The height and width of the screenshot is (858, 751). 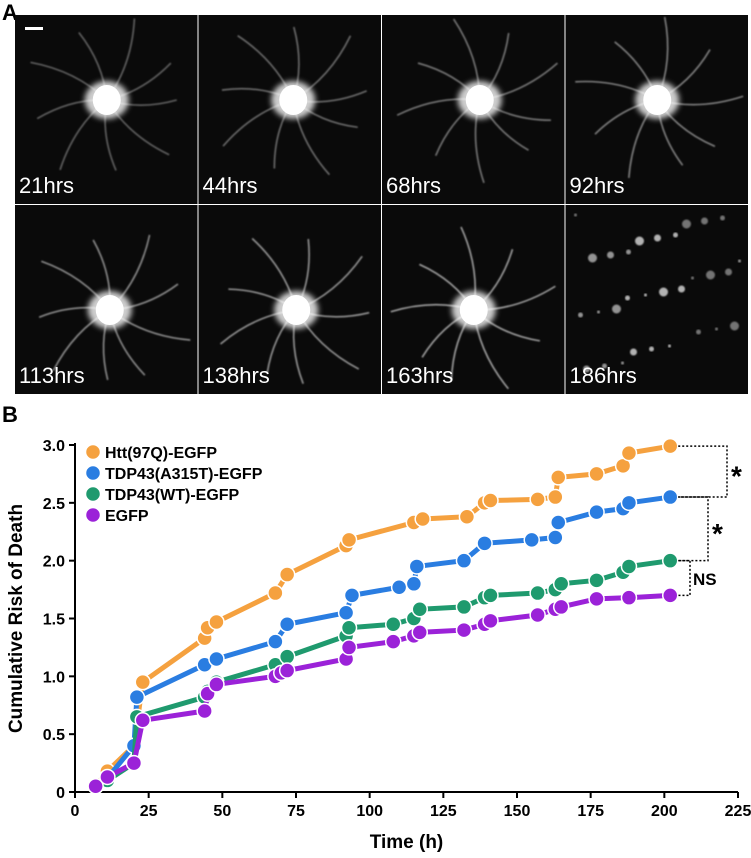 I want to click on y-tick-label: 0, so click(x=60, y=793).